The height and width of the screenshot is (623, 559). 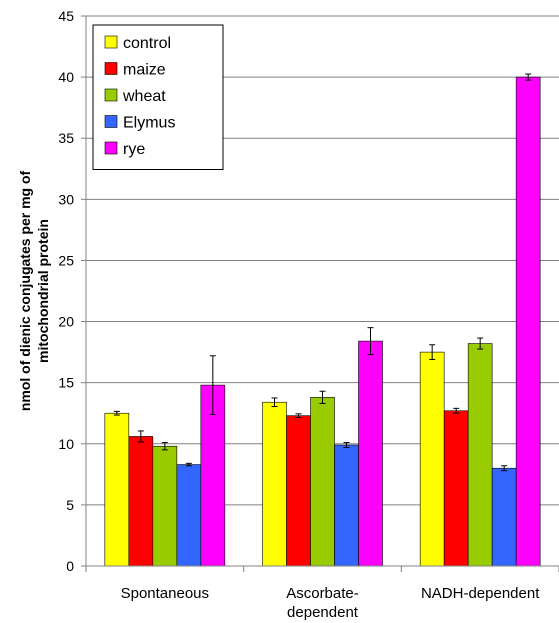 What do you see at coordinates (134, 149) in the screenshot?
I see `legend-label: rye` at bounding box center [134, 149].